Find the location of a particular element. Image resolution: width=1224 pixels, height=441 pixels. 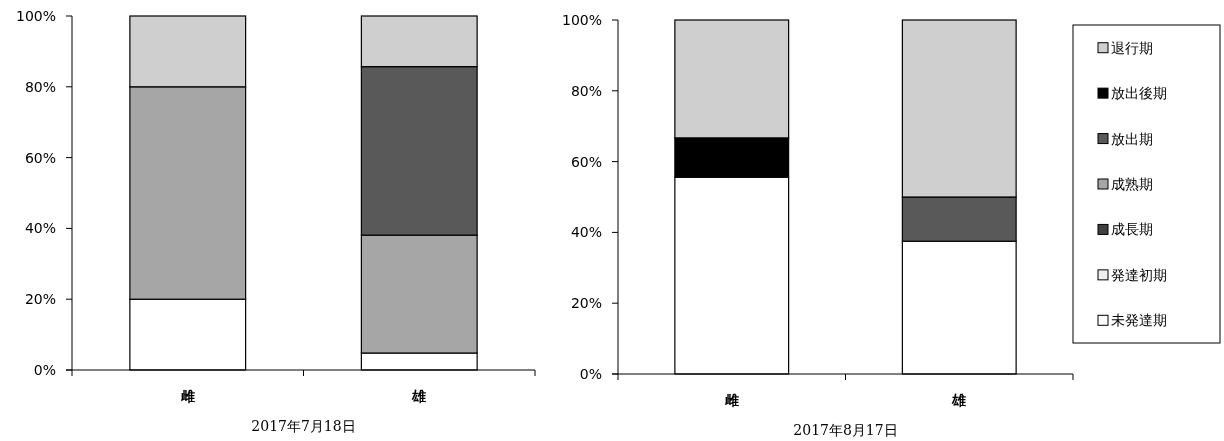

legend-label: 放出後期 is located at coordinates (1139, 93).